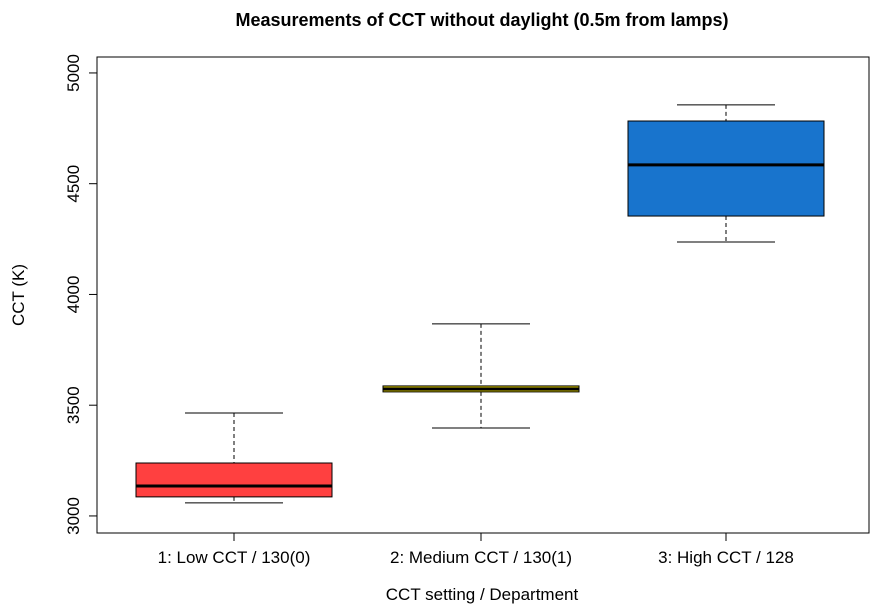 The image size is (871, 611). I want to click on y-tick-label: 4000, so click(73, 295).